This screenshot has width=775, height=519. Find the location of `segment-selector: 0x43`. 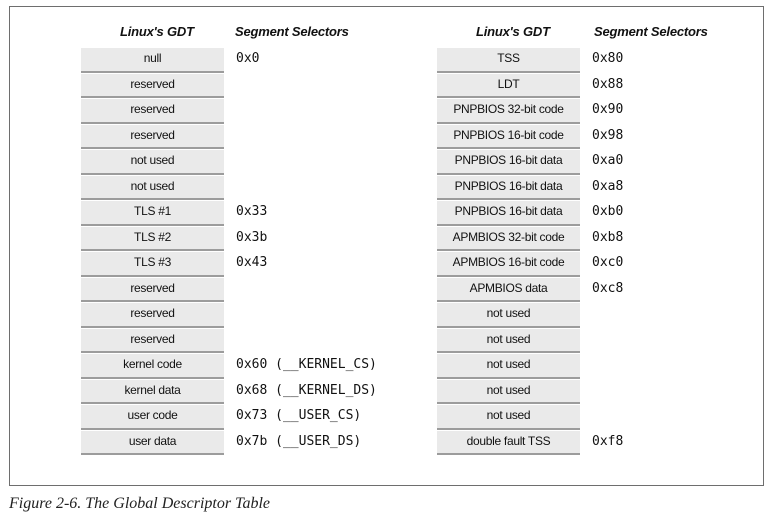

segment-selector: 0x43 is located at coordinates (252, 262).